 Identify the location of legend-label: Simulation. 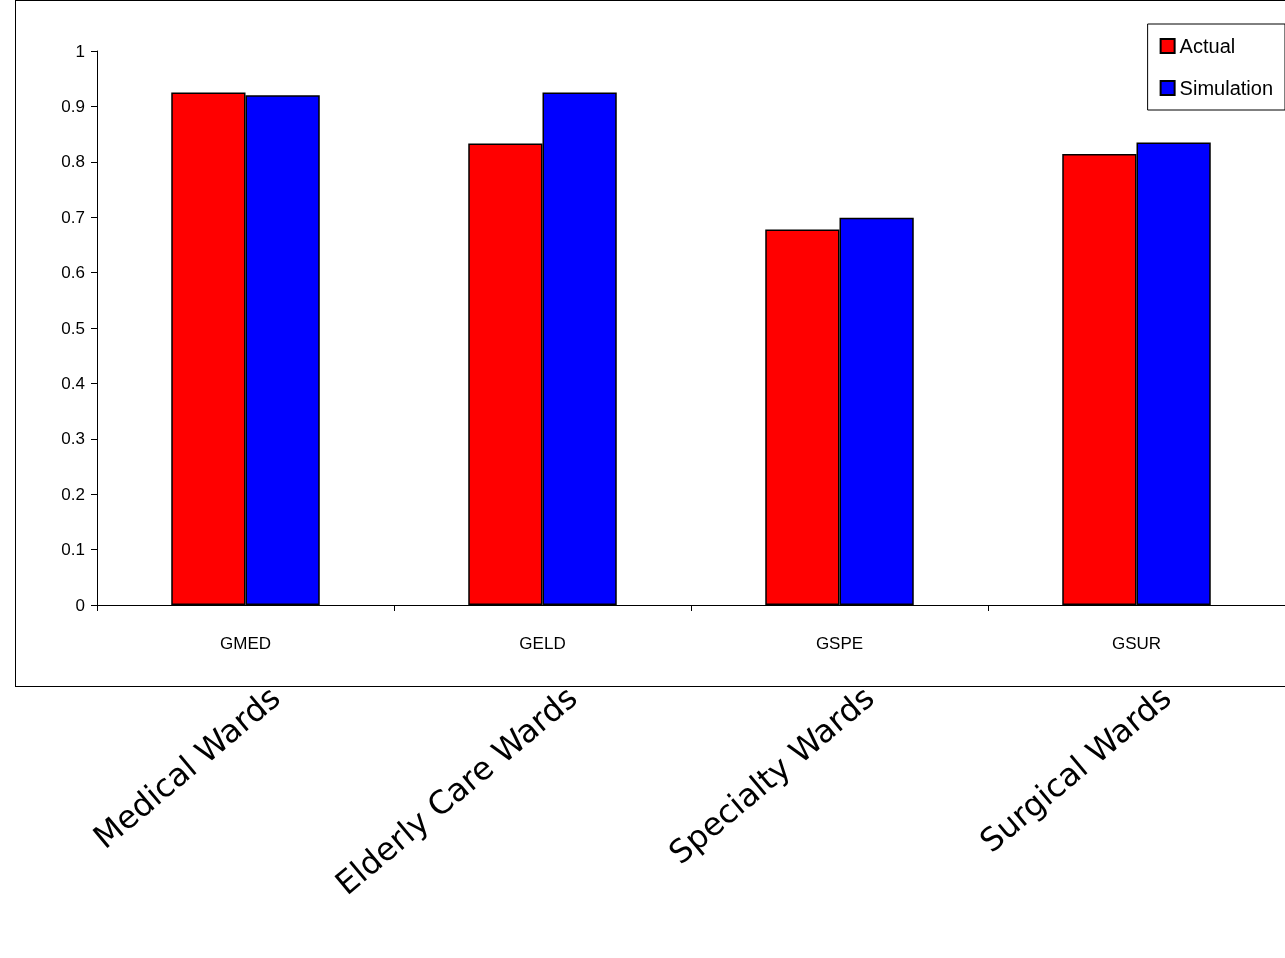
(1226, 88).